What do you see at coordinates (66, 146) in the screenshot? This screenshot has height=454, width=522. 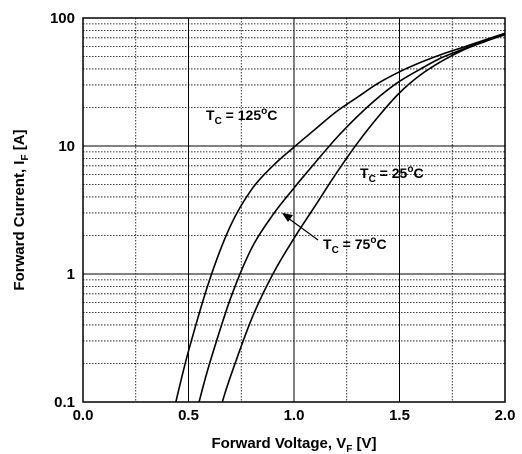 I see `y-tick-label: 10` at bounding box center [66, 146].